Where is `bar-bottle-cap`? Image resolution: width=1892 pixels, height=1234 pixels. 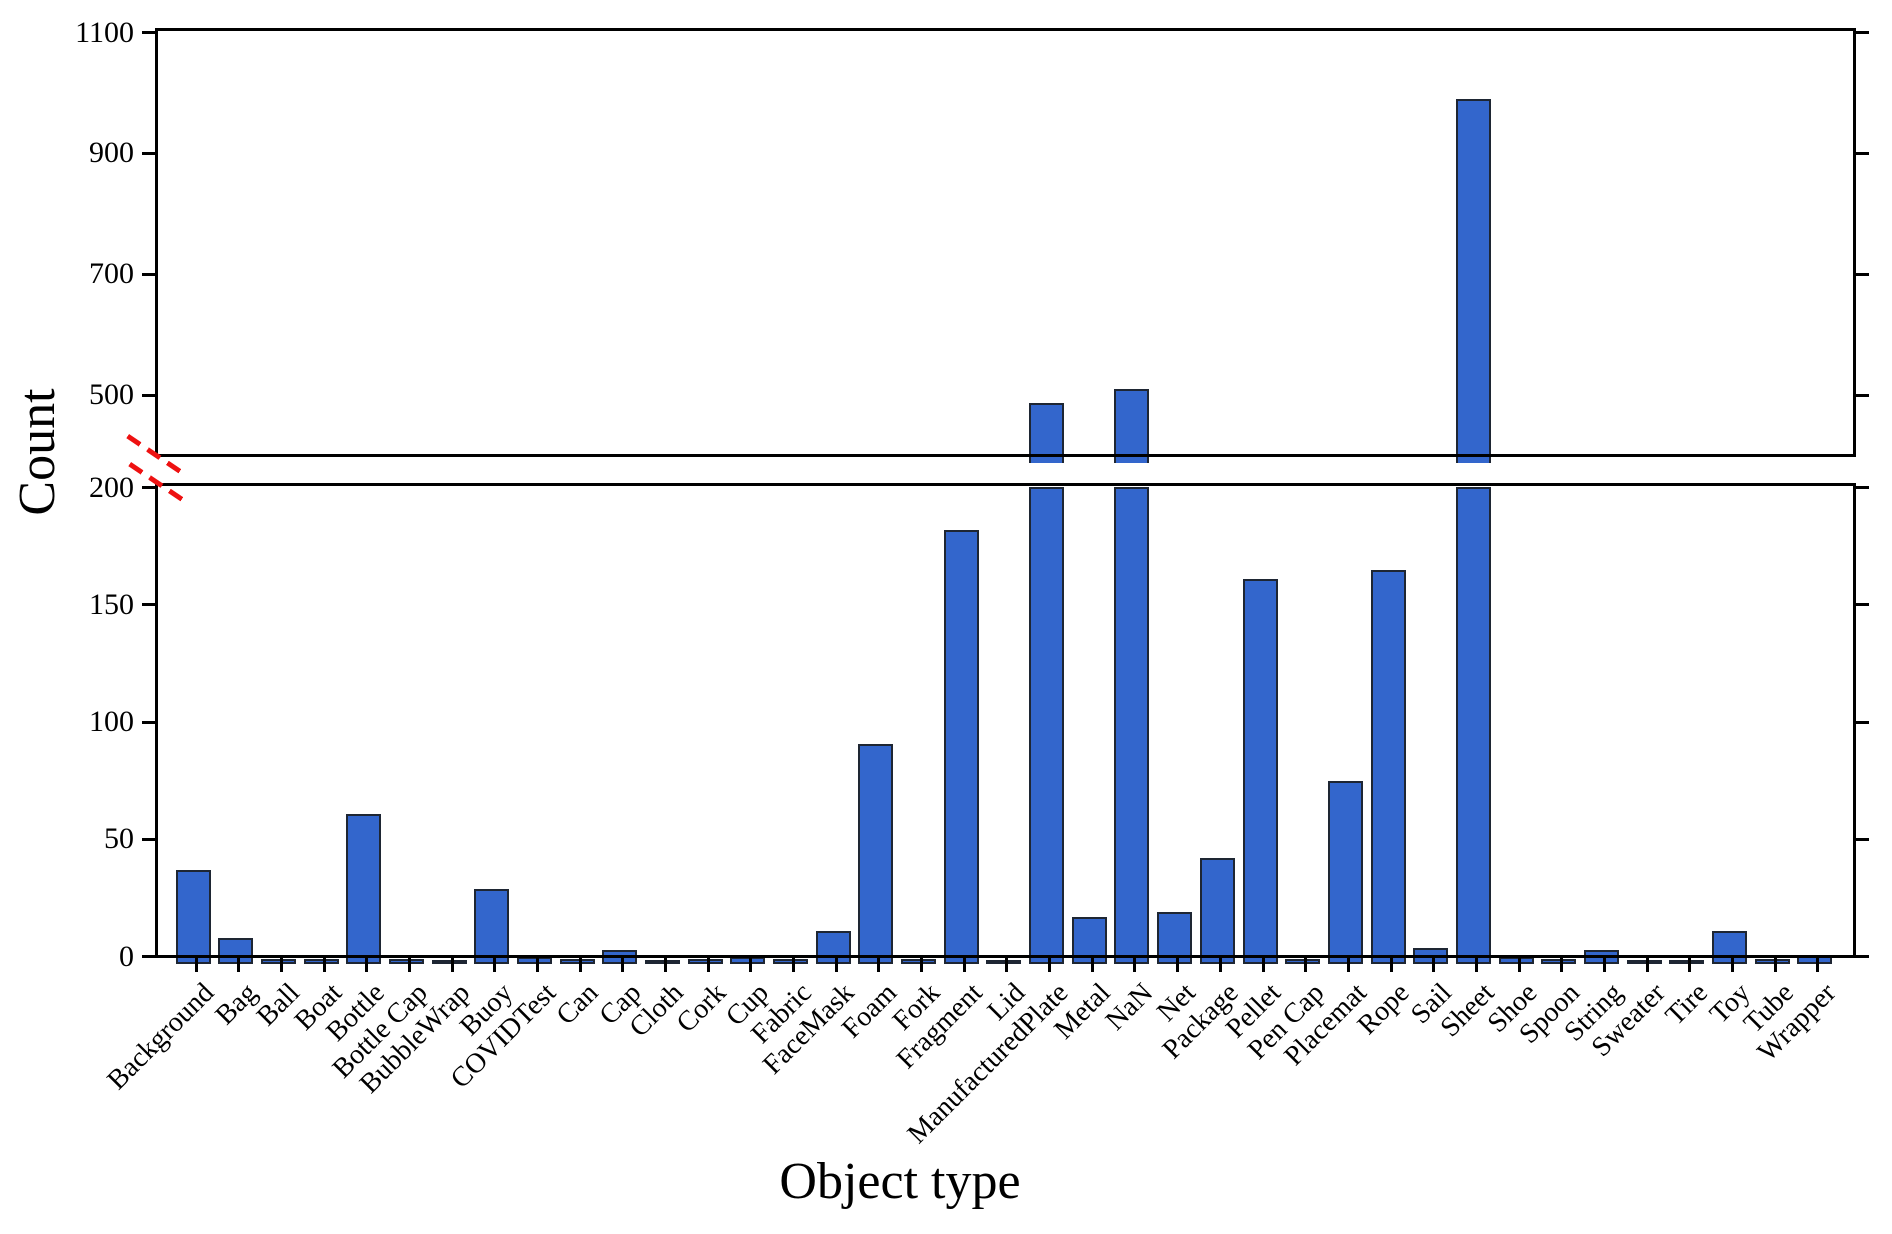
bar-bottle-cap is located at coordinates (406, 961).